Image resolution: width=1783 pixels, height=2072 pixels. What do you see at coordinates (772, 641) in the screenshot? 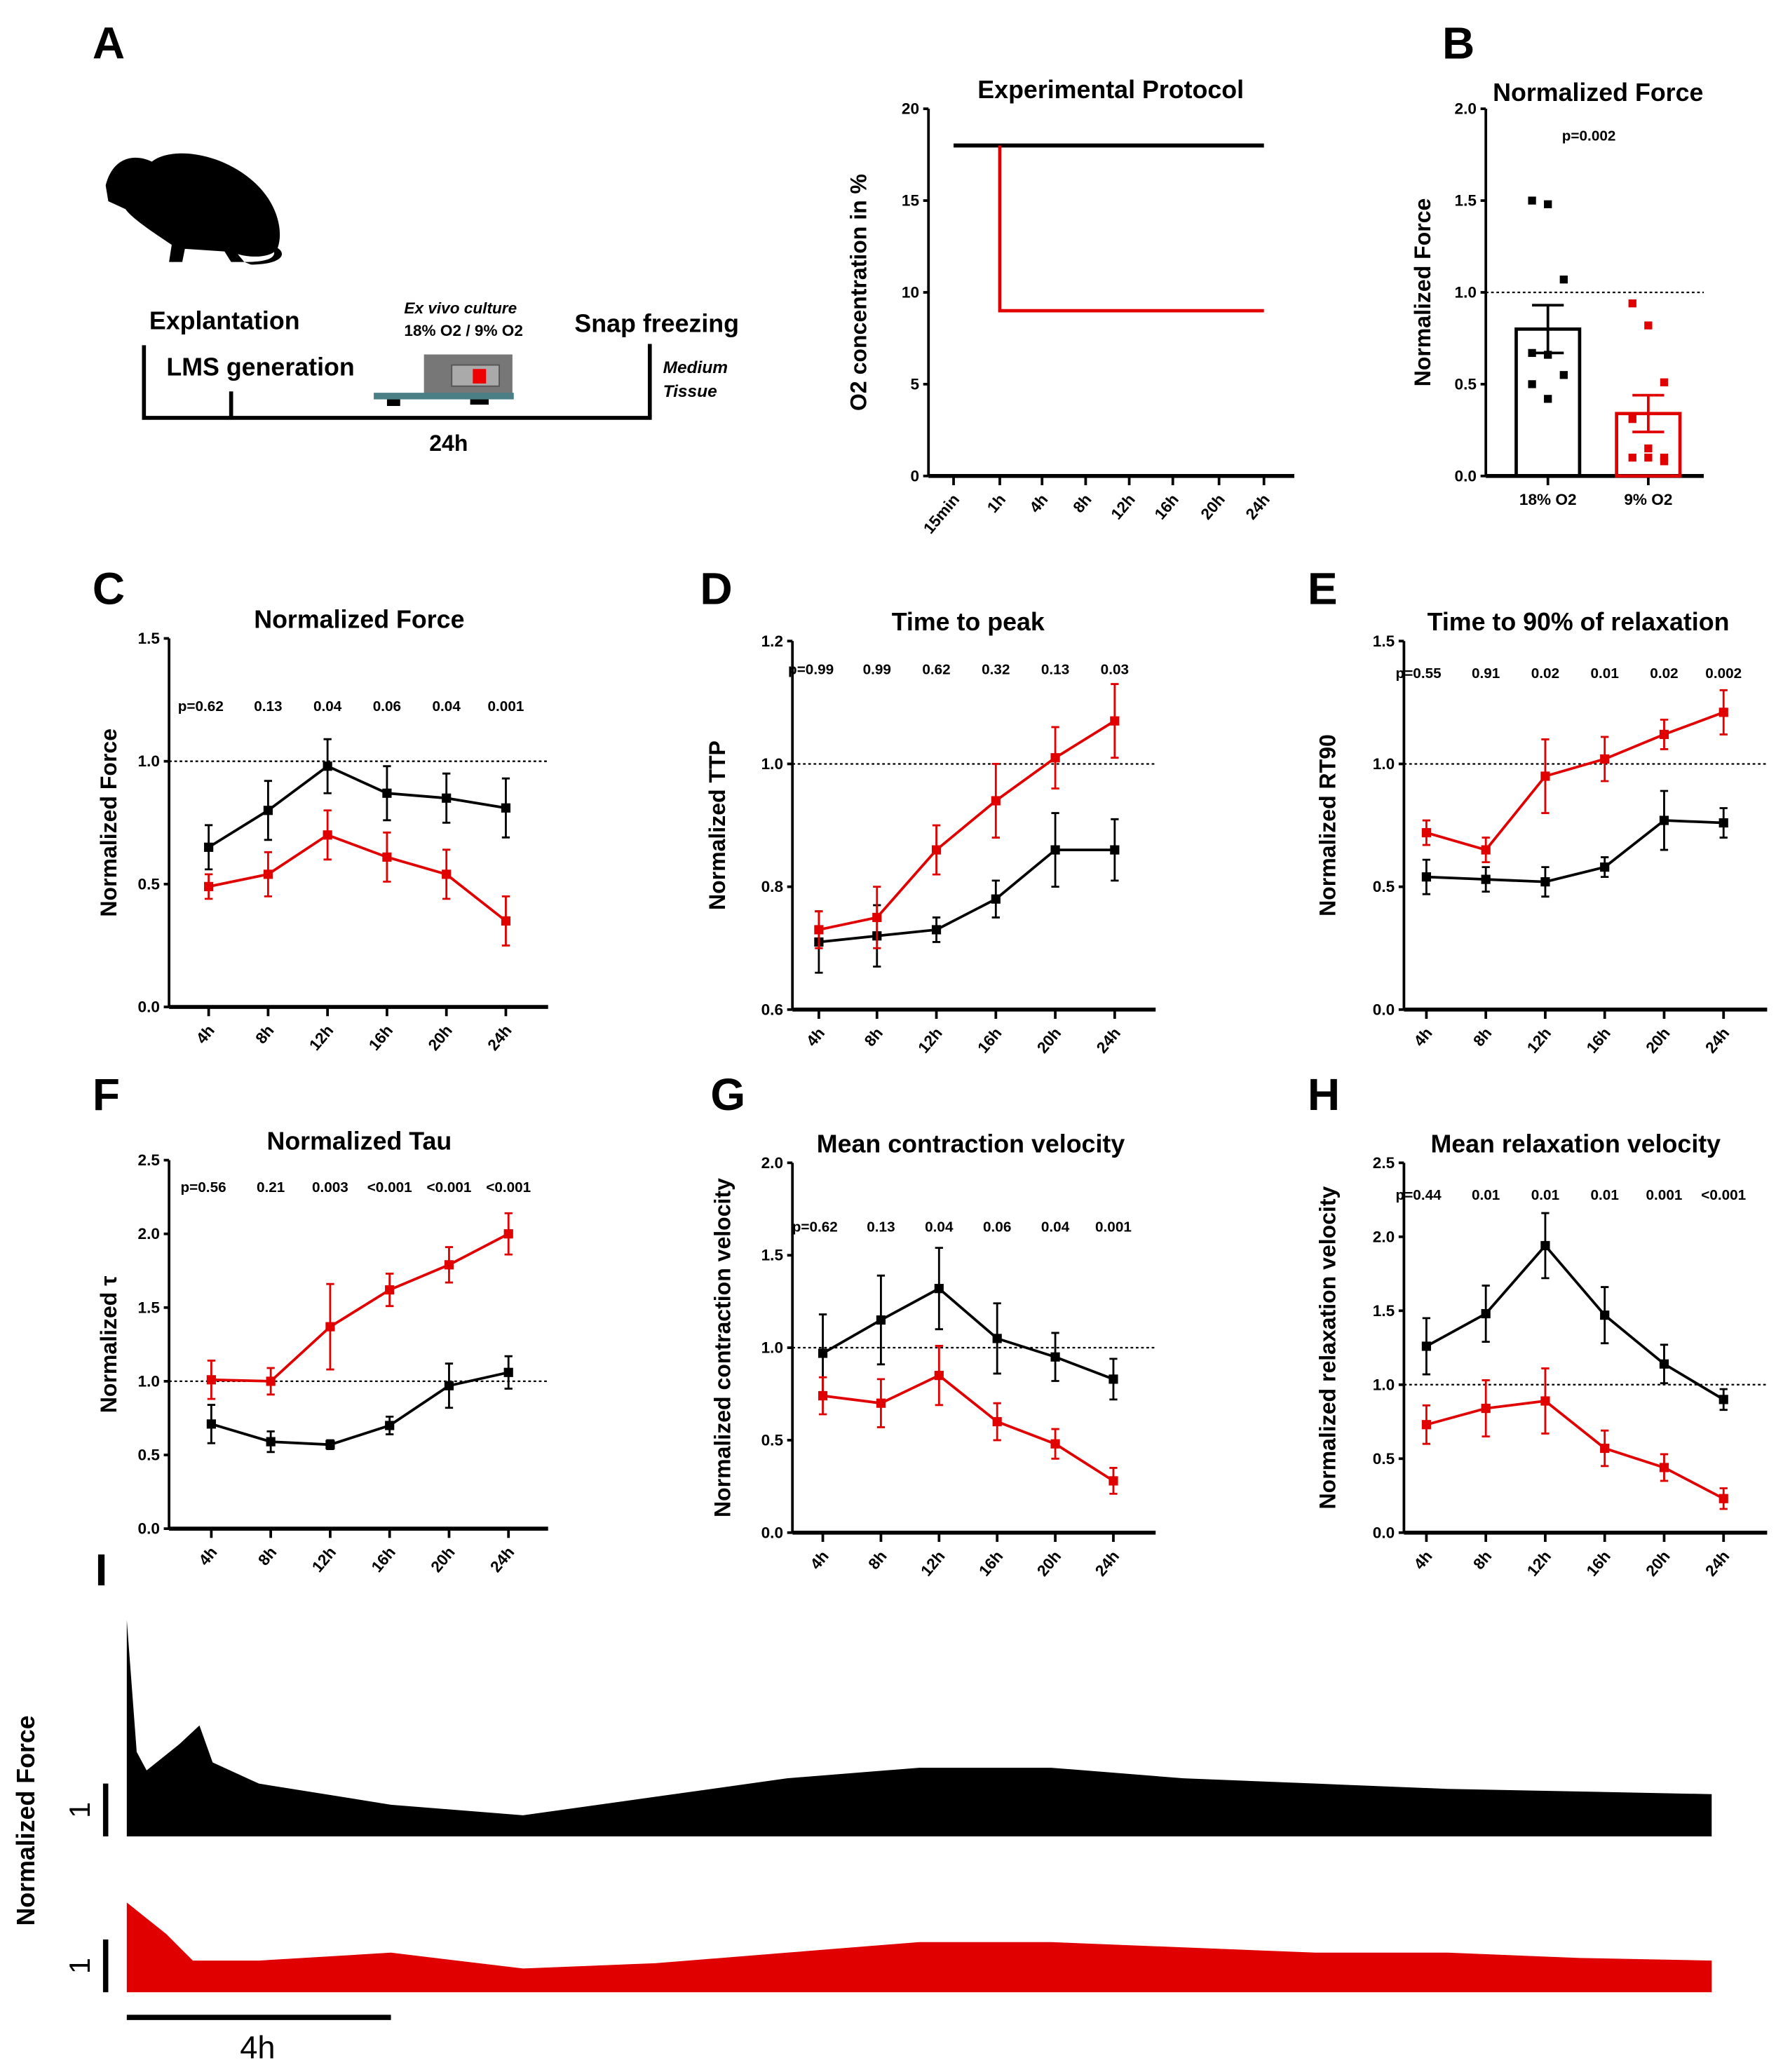
I see `y-tick-label: 1.2` at bounding box center [772, 641].